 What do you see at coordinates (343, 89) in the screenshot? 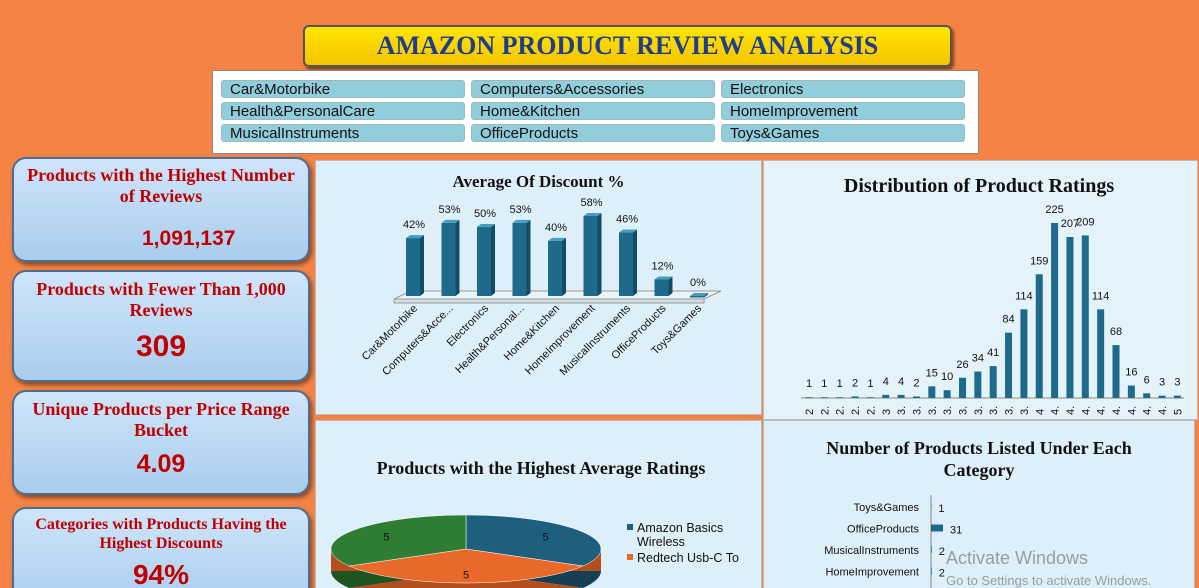
I see `slicer-button: Car&Motorbike` at bounding box center [343, 89].